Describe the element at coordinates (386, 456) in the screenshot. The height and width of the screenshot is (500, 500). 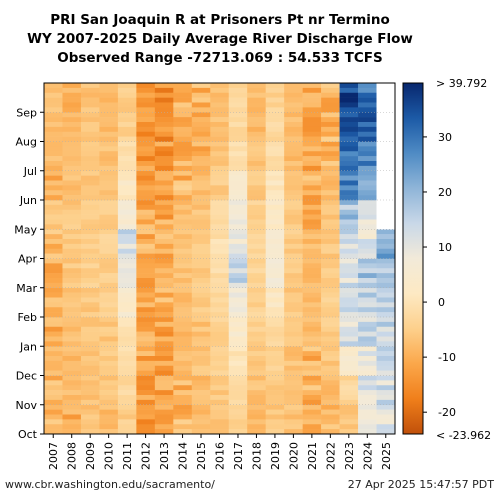
I see `x-tick-label: 2025` at that location.